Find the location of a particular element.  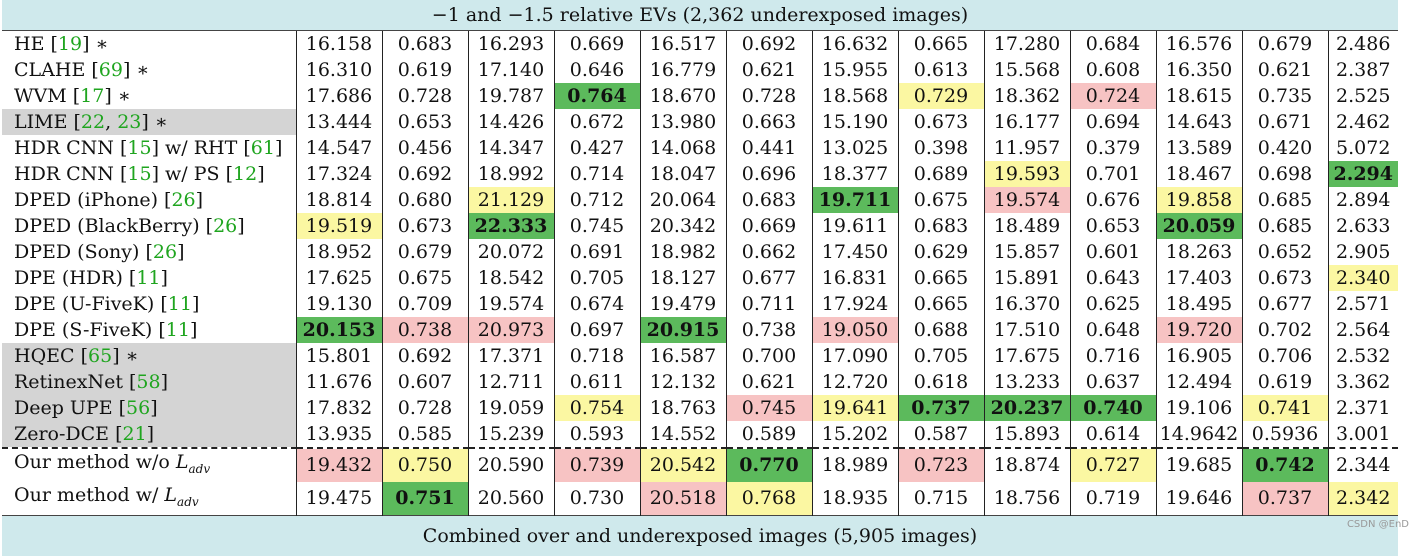

metric-cell: 0.587 is located at coordinates (940, 434).